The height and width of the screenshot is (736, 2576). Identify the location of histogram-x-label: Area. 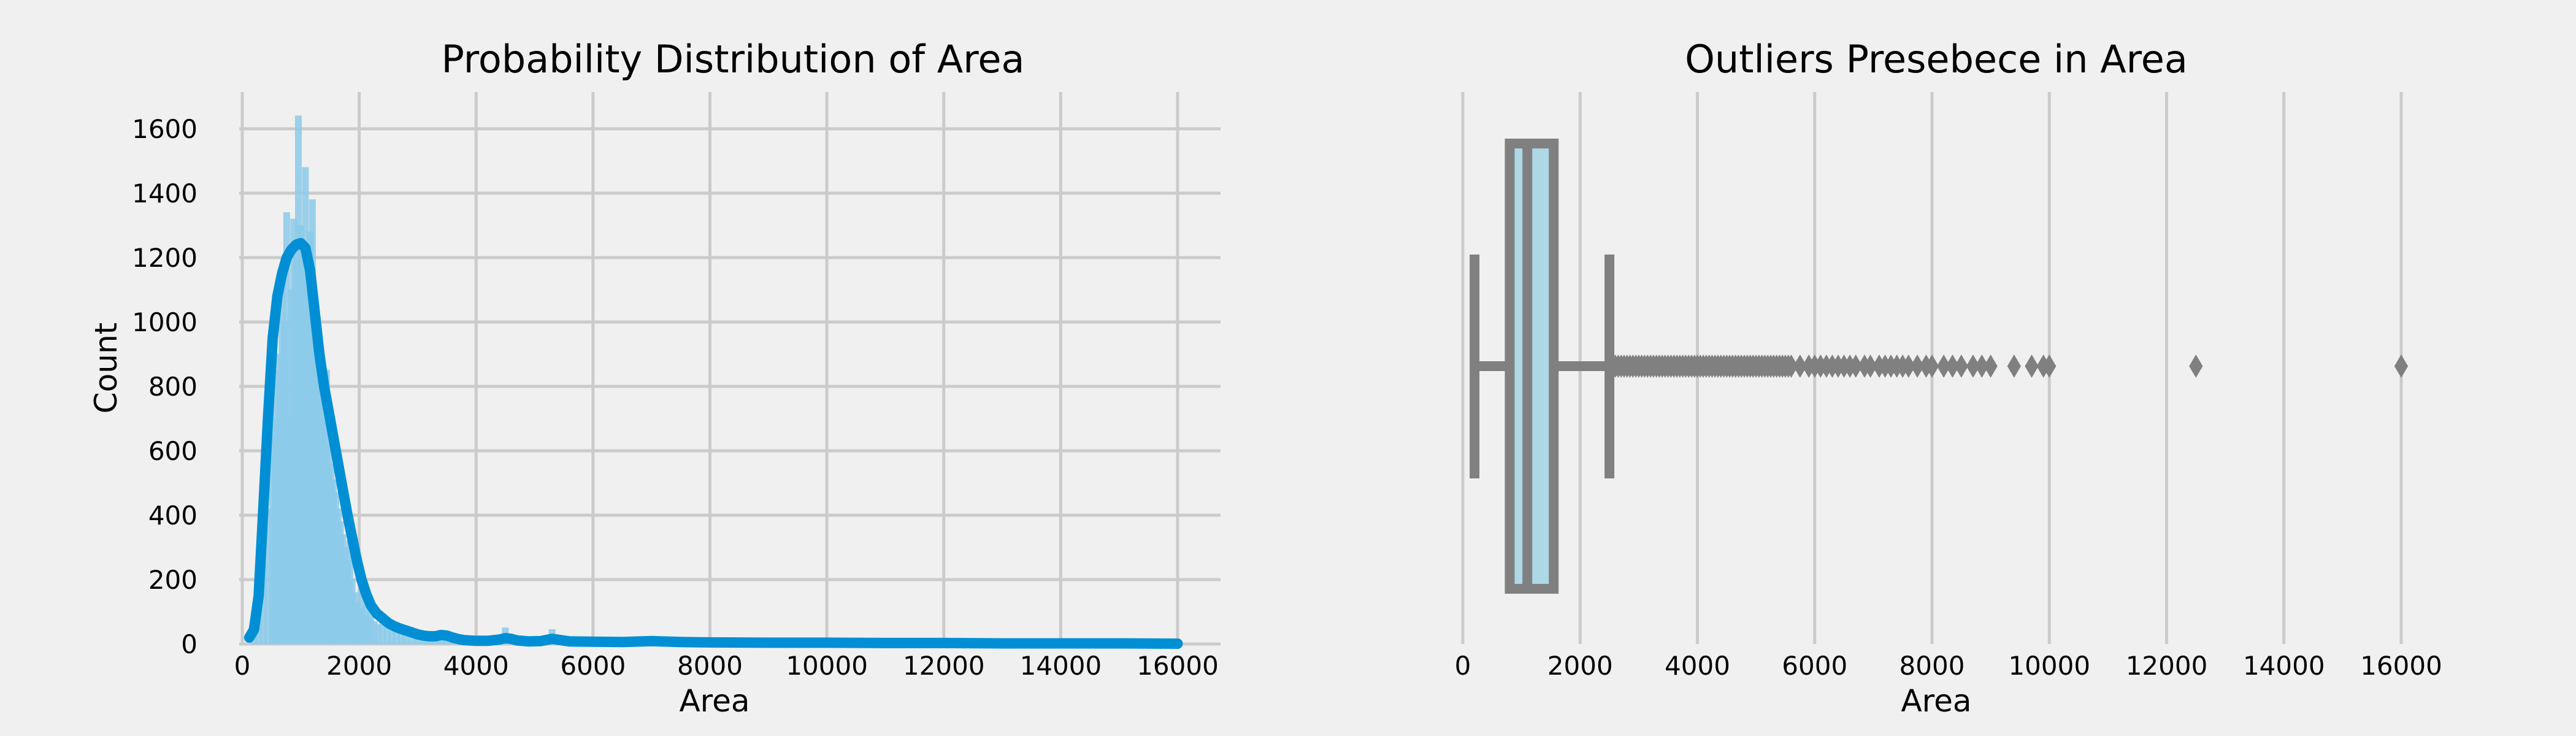
(714, 701).